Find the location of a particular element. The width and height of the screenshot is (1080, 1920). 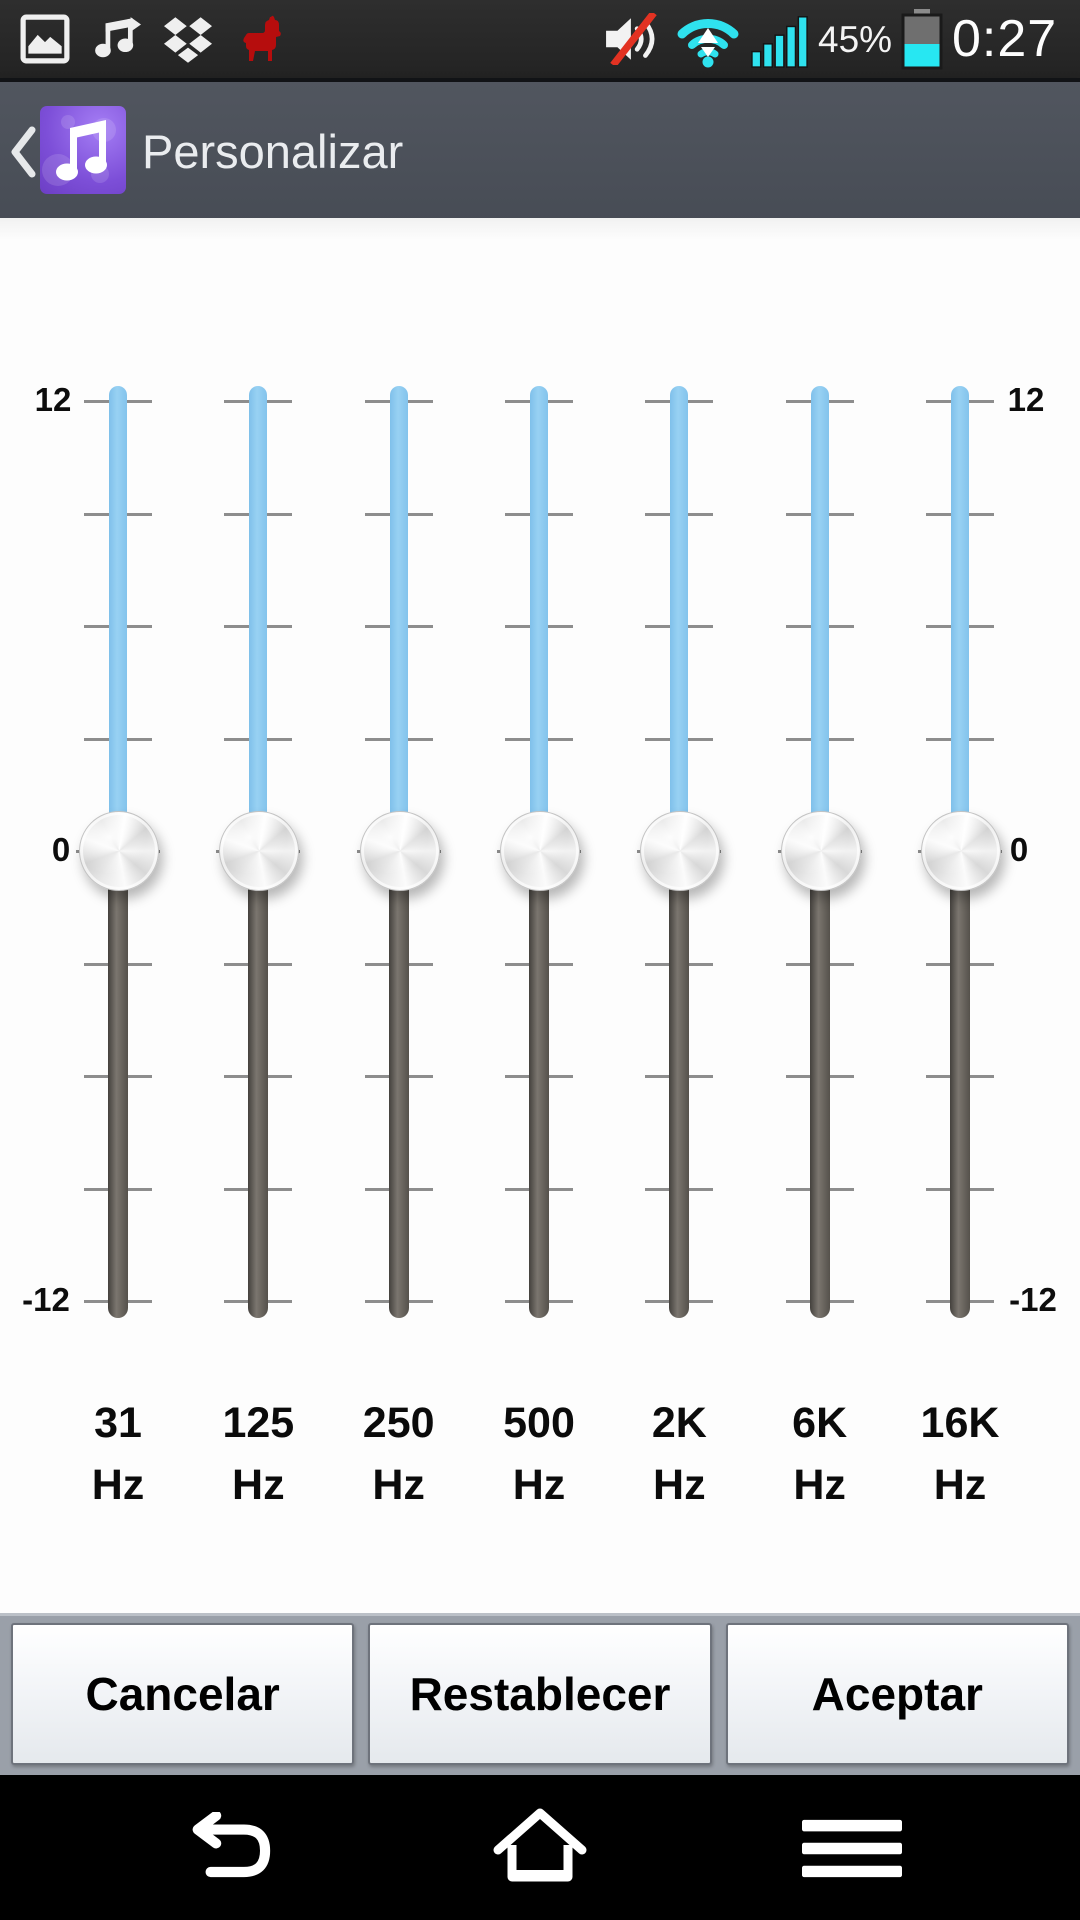

band-frequency-value: 31 is located at coordinates (118, 1423).